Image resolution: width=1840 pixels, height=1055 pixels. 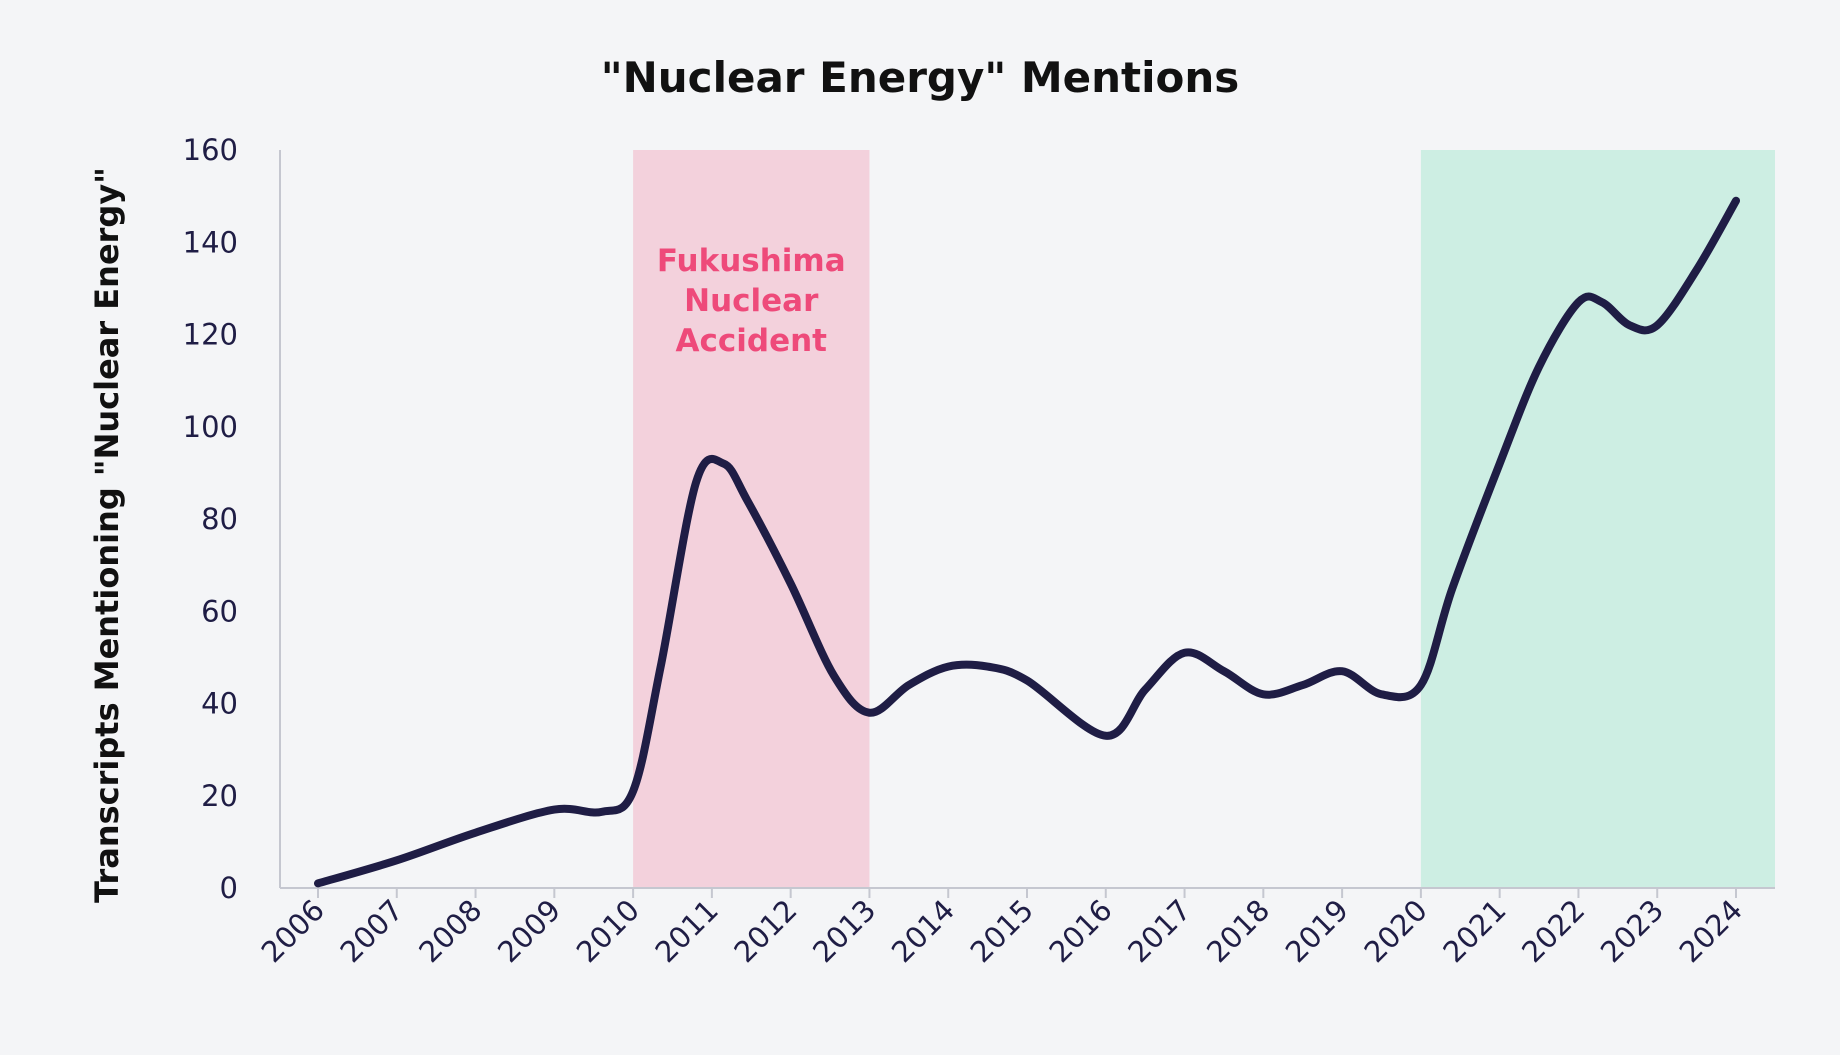 What do you see at coordinates (923, 931) in the screenshot?
I see `x-tick-label: 2014` at bounding box center [923, 931].